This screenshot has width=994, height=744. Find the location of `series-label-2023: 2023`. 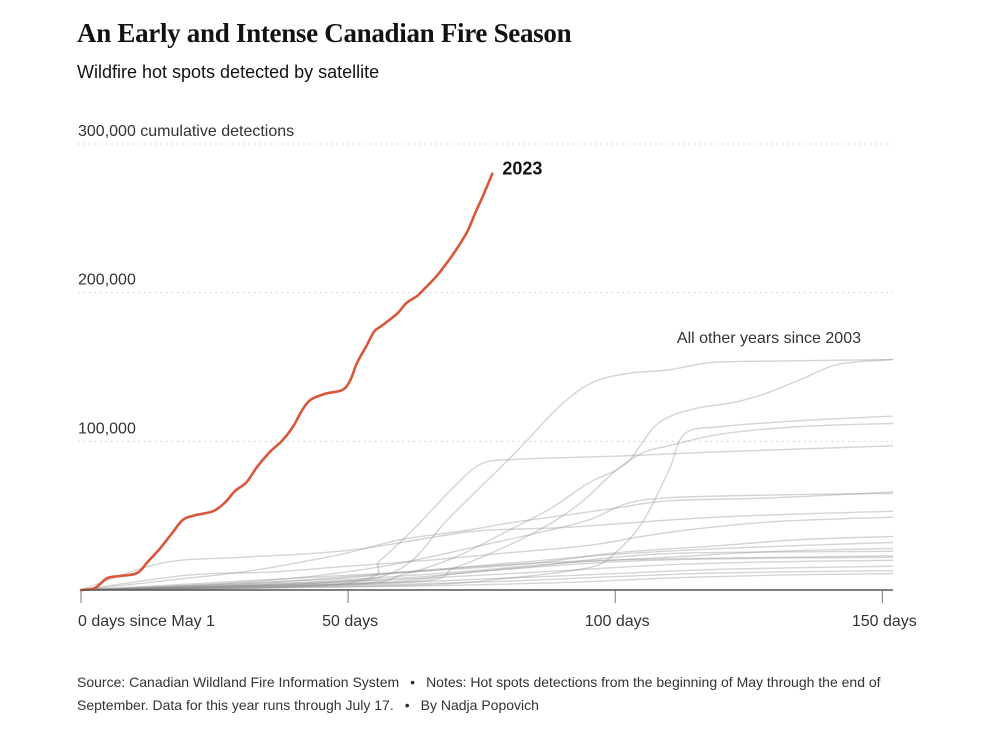

series-label-2023: 2023 is located at coordinates (522, 169).